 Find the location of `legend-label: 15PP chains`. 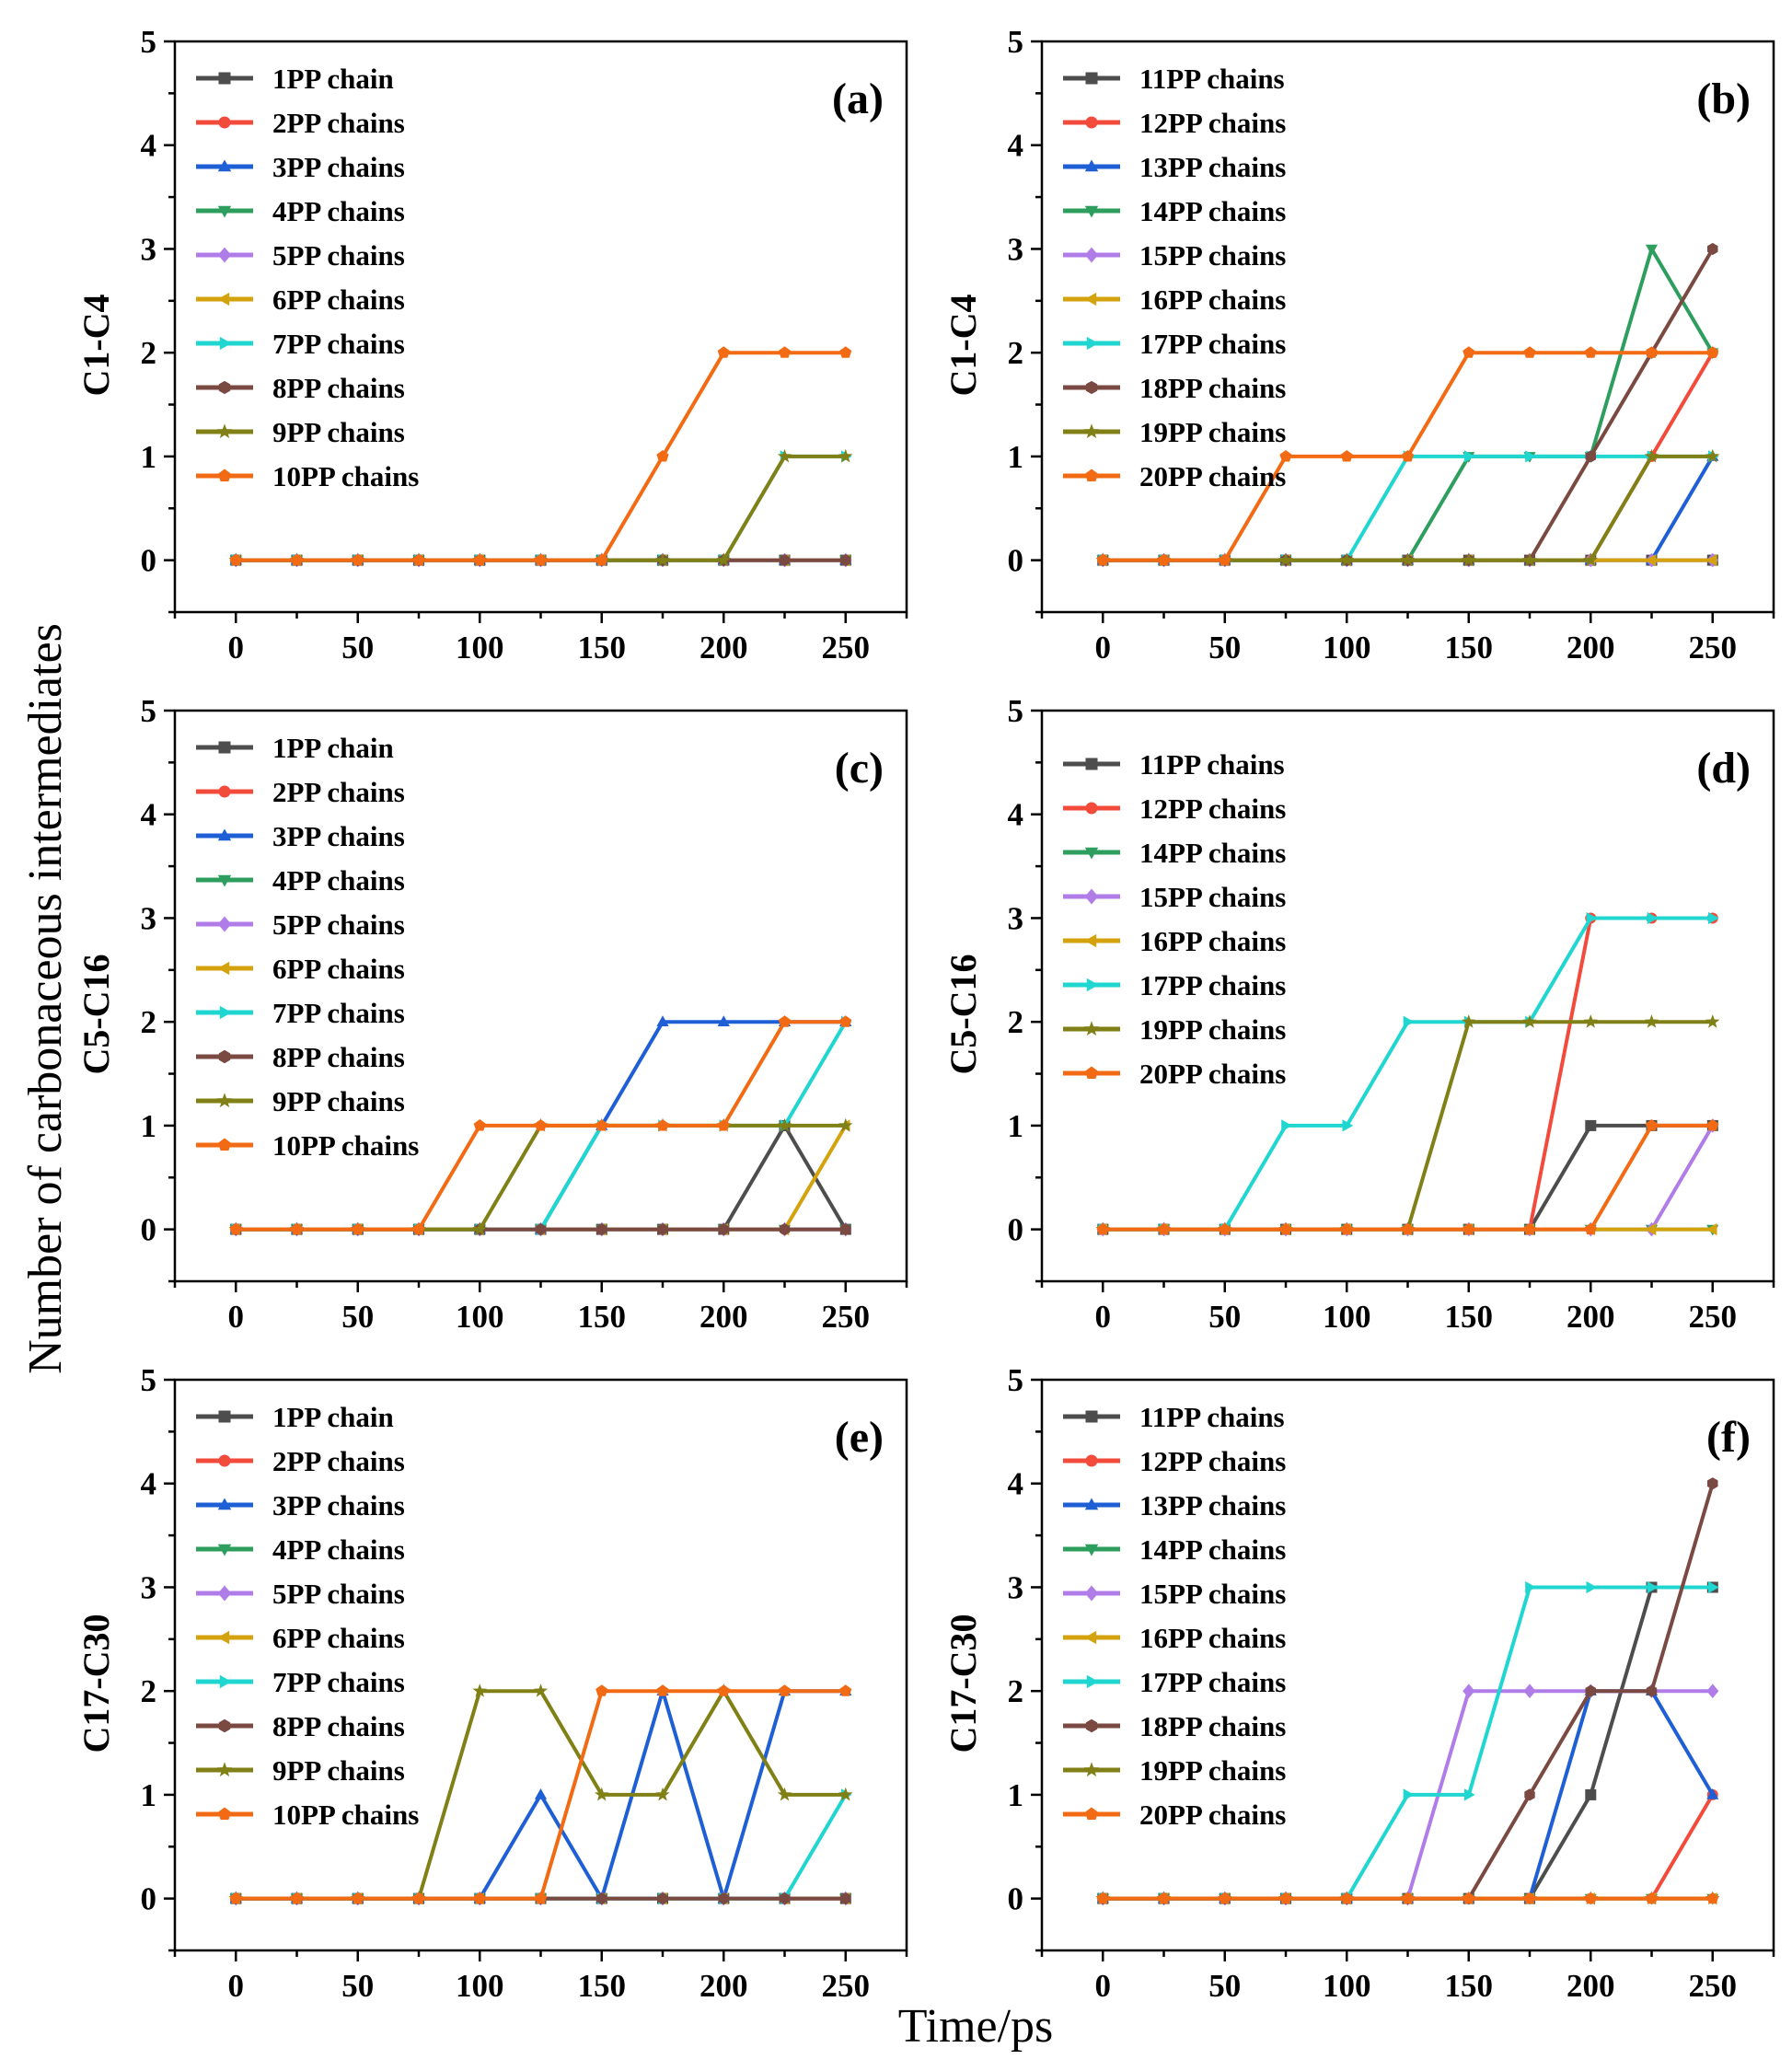

legend-label: 15PP chains is located at coordinates (1212, 897).